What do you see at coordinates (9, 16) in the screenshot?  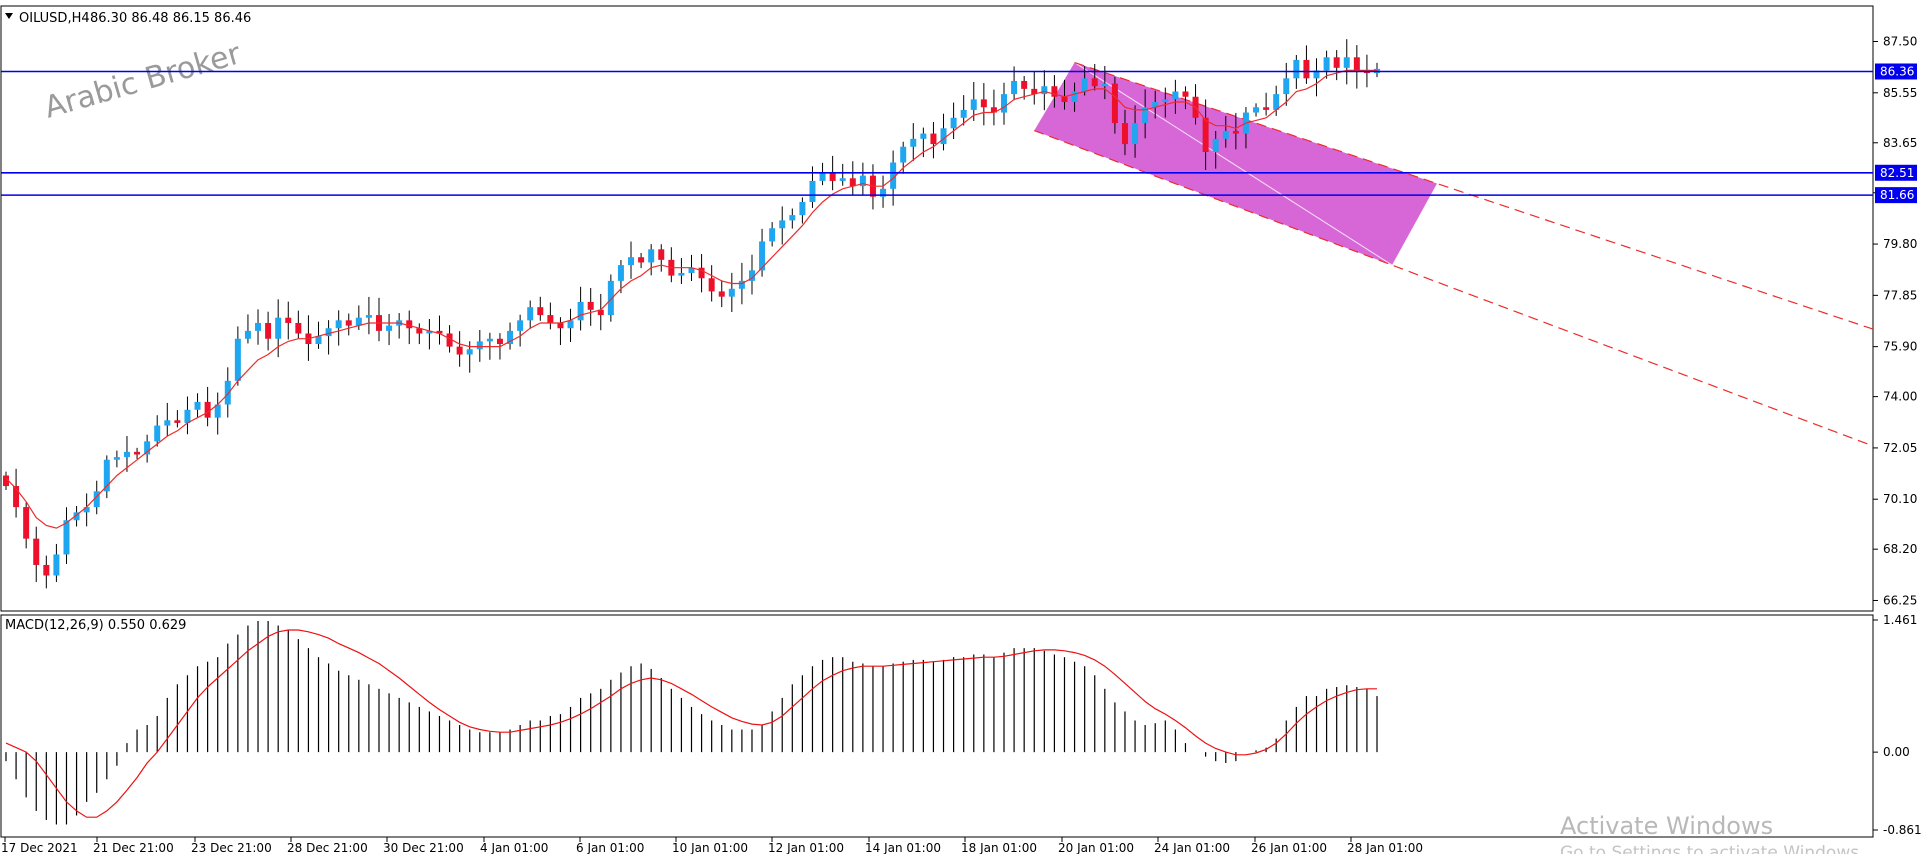 I see `dropdown-triangle-icon` at bounding box center [9, 16].